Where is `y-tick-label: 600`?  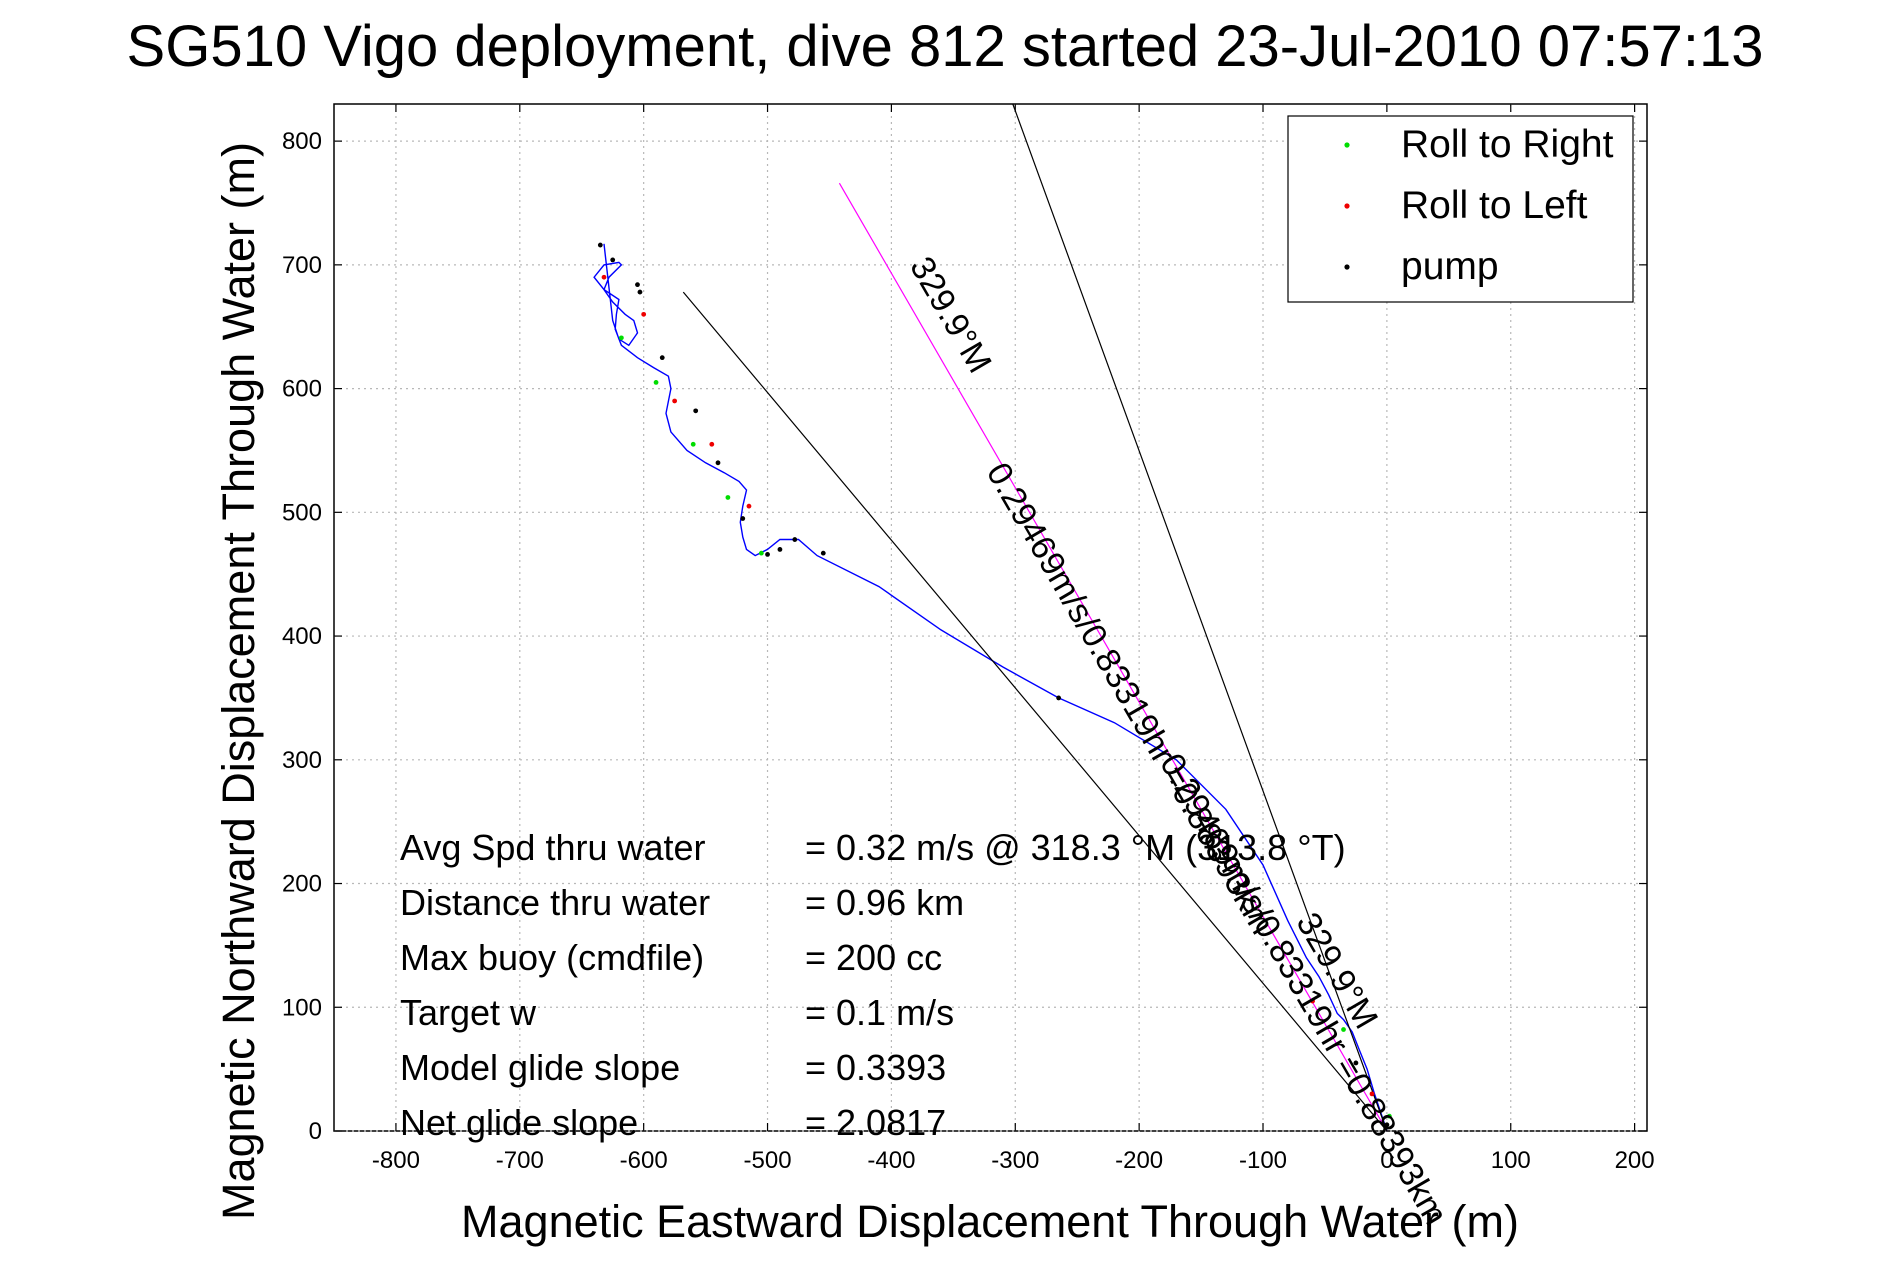 y-tick-label: 600 is located at coordinates (302, 389).